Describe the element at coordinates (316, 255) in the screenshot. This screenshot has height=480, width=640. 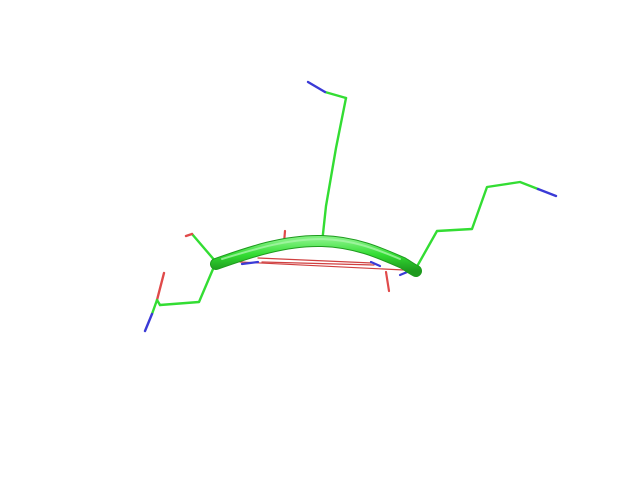
I see `backbone-tube` at that location.